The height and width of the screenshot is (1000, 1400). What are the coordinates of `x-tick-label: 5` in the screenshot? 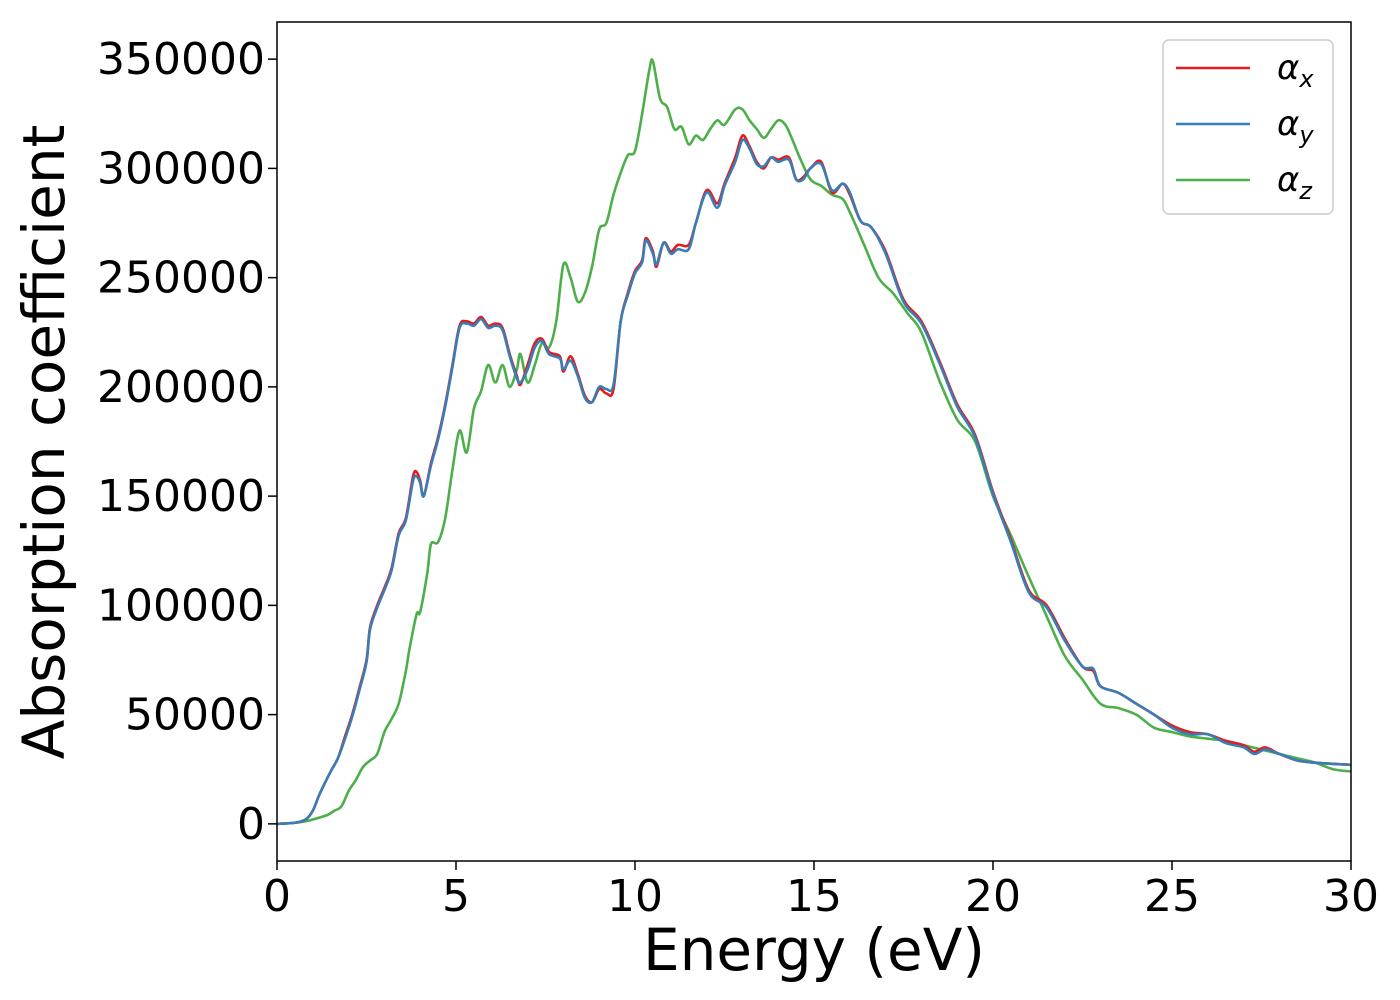 It's located at (456, 896).